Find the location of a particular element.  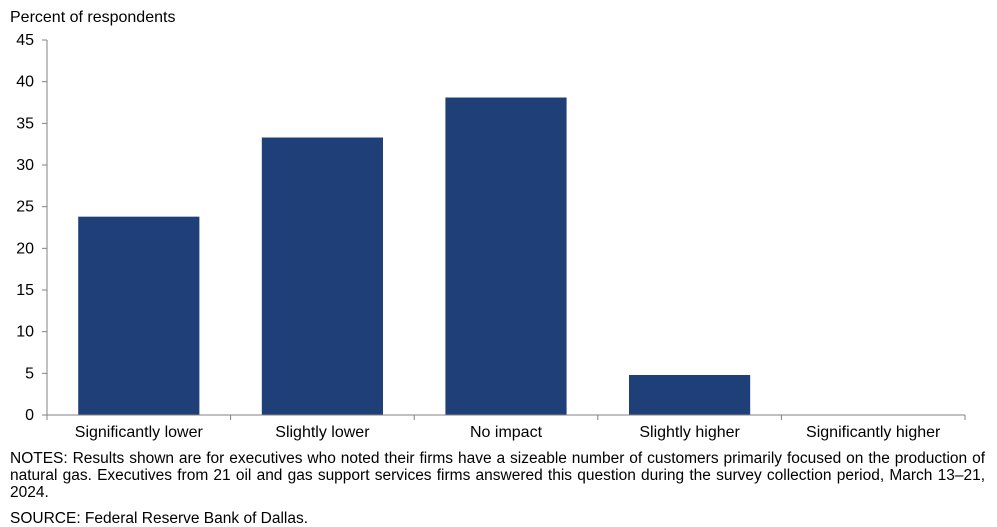

y-tick-label: 5 is located at coordinates (29, 373).